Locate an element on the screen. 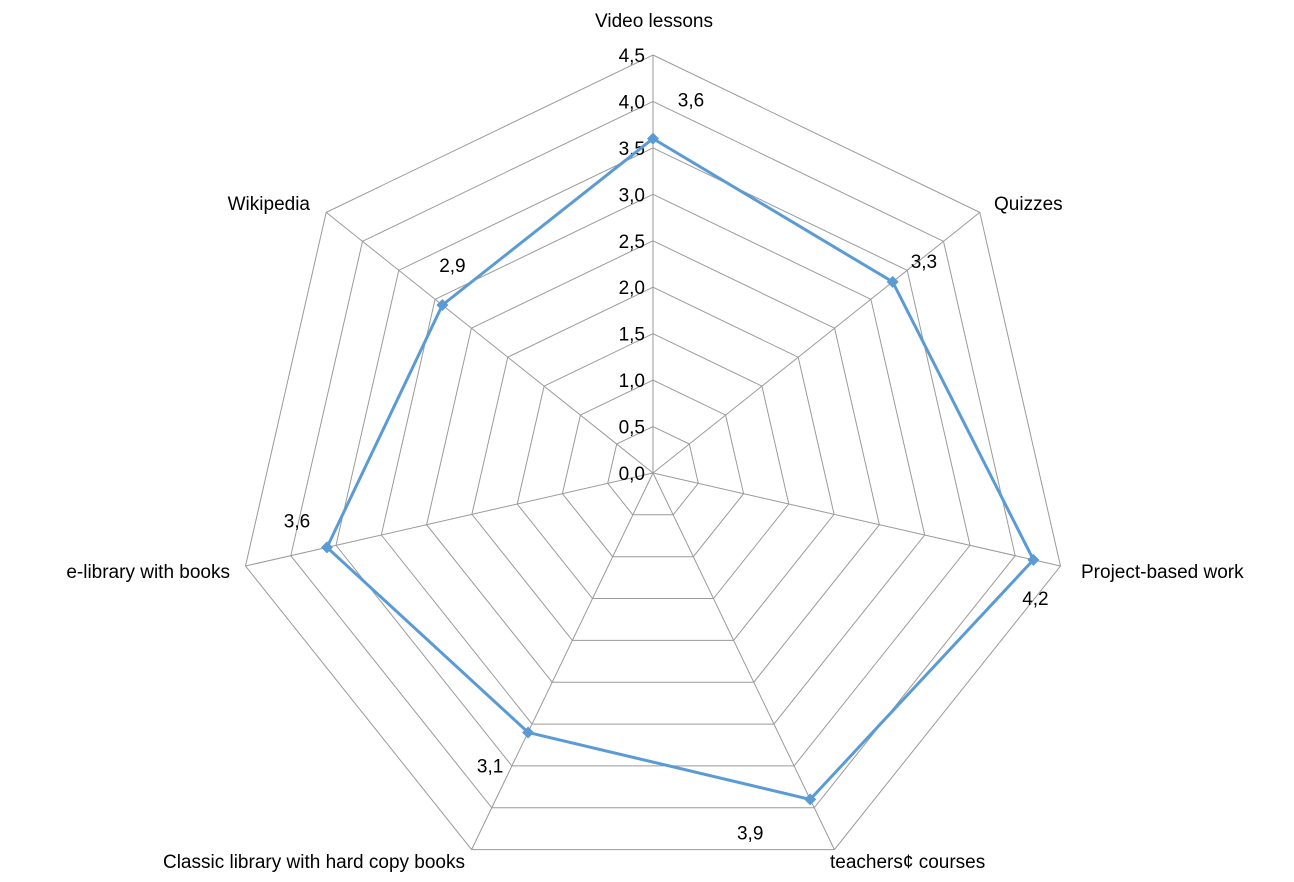  axis-category-label: Classic library with hard copy books is located at coordinates (314, 862).